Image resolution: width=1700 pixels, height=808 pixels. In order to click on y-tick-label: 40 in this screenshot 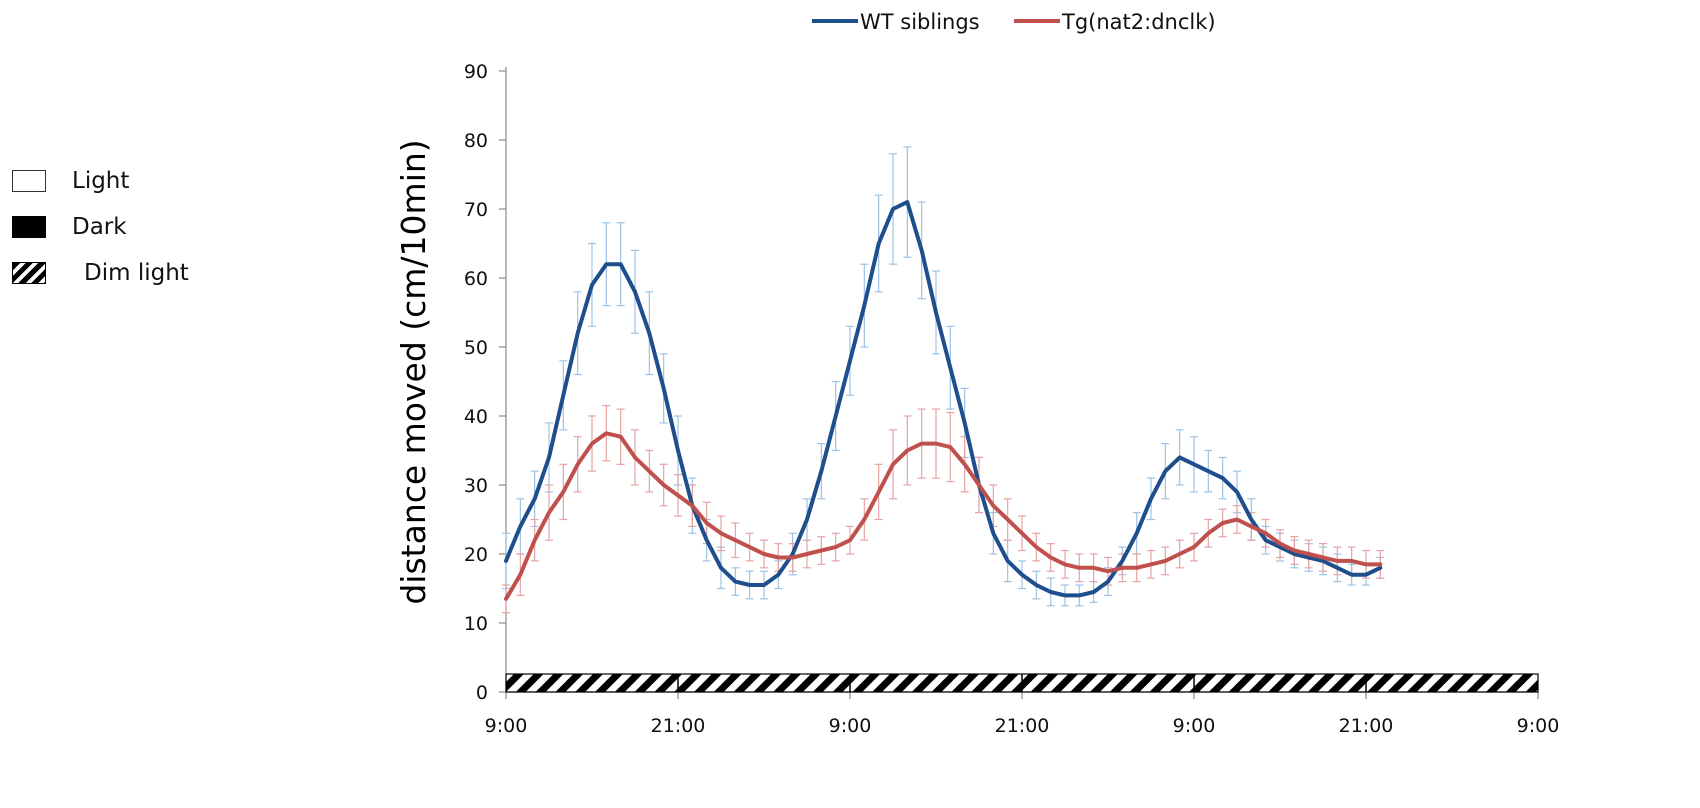, I will do `click(476, 417)`.